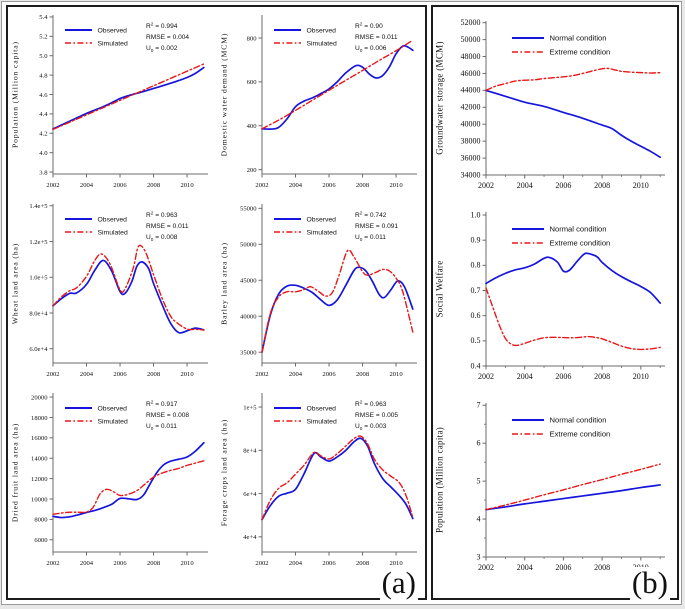 This screenshot has height=609, width=685. Describe the element at coordinates (371, 427) in the screenshot. I see `stat-line: U0 = 0.003` at that location.